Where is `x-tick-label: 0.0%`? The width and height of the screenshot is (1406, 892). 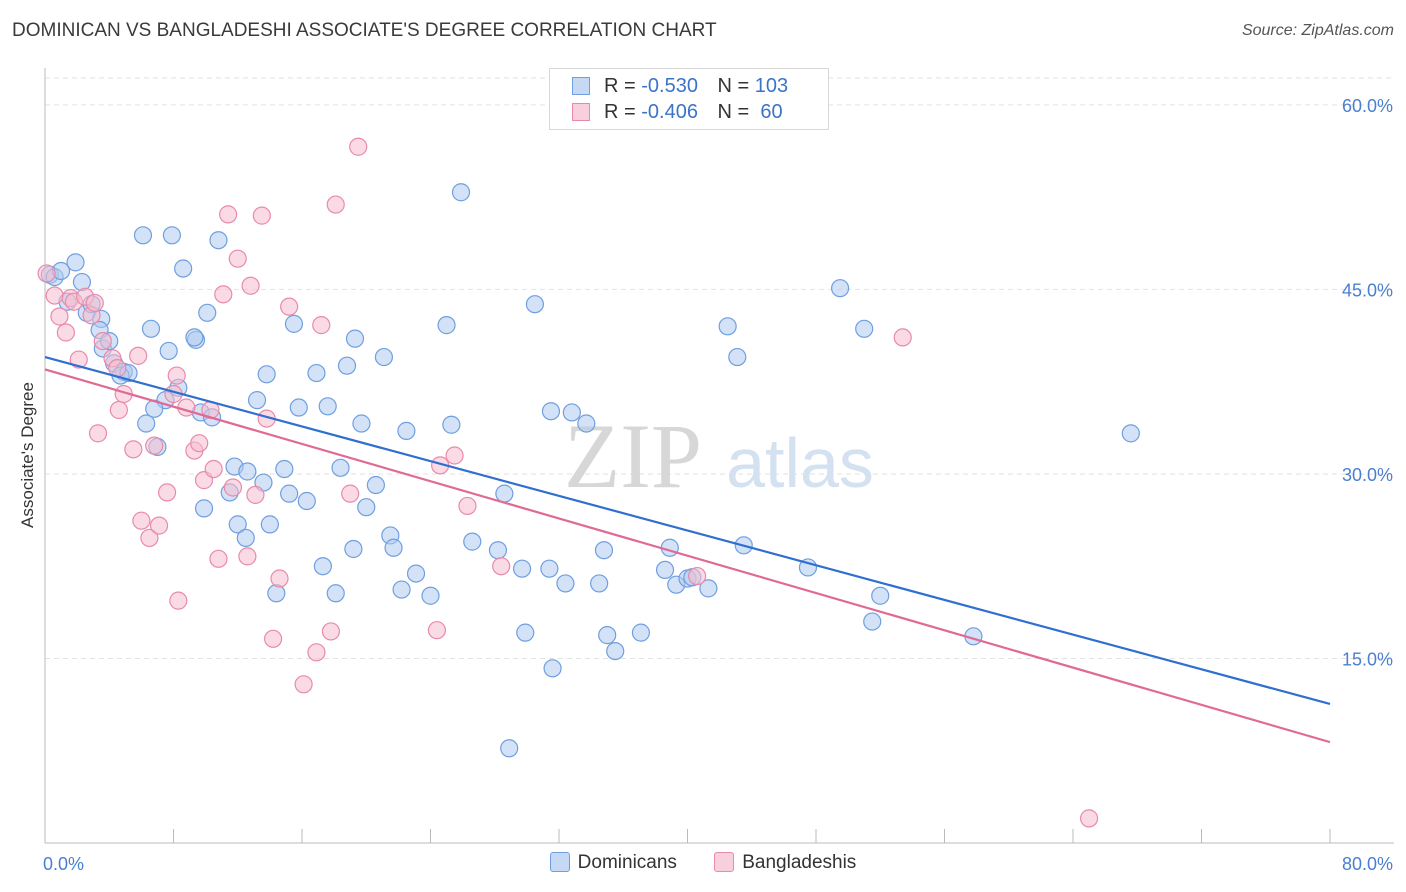
x-tick-label: 0.0% is located at coordinates (63, 864).